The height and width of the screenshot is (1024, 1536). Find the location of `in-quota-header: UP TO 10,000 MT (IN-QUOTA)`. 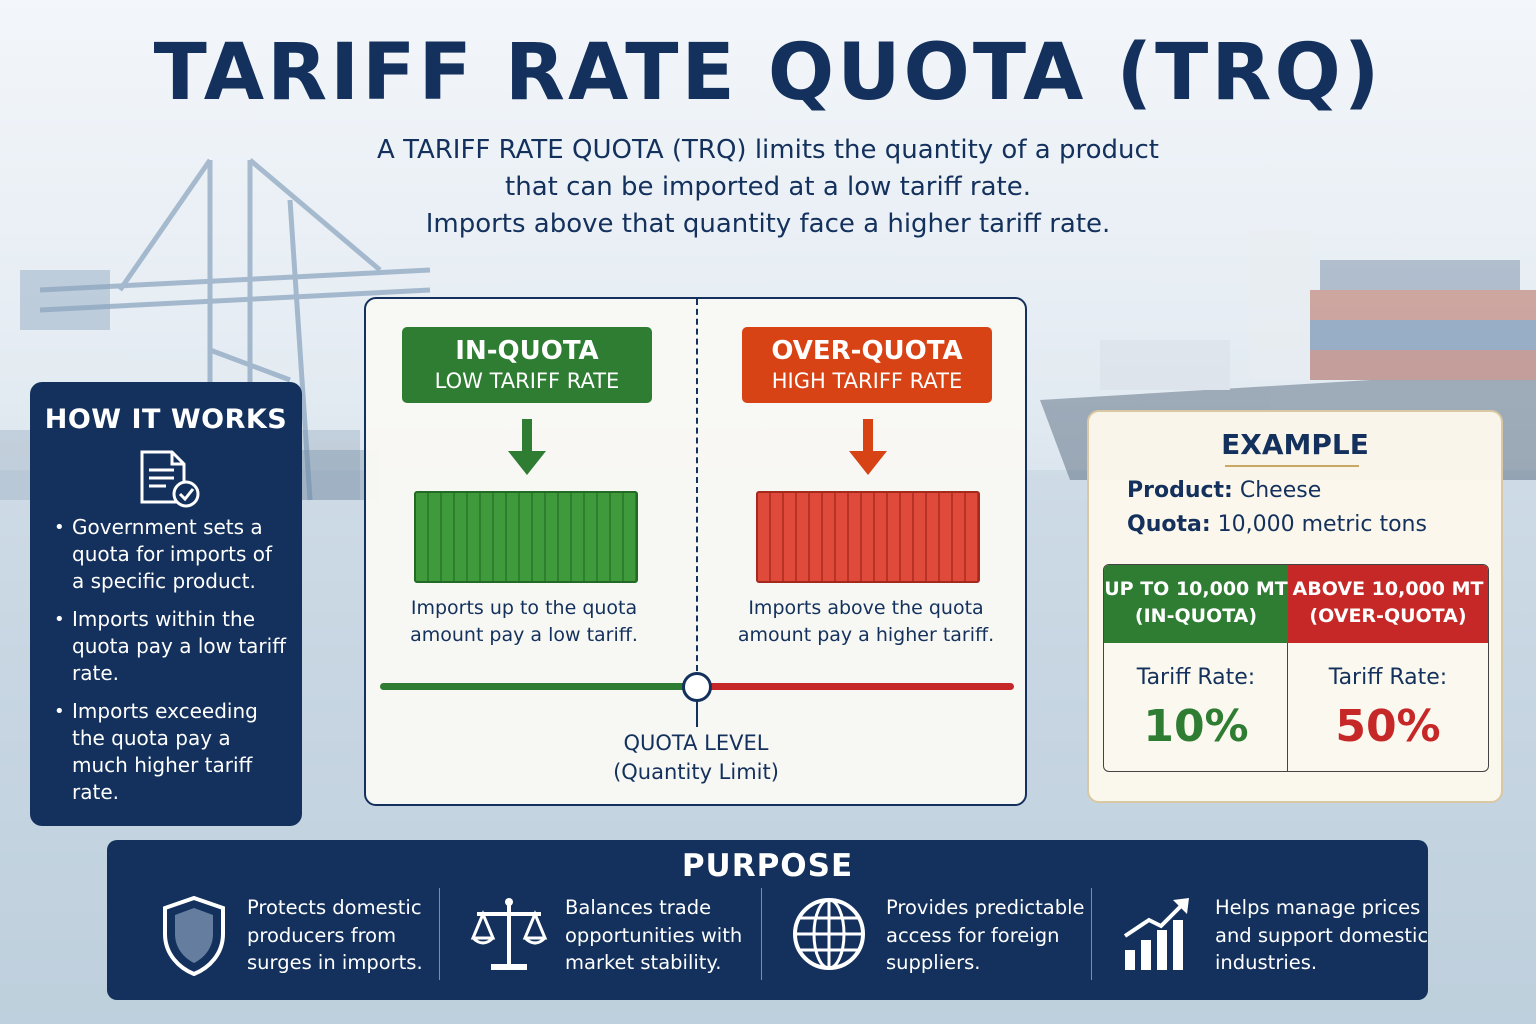

in-quota-header: UP TO 10,000 MT (IN-QUOTA) is located at coordinates (1196, 604).